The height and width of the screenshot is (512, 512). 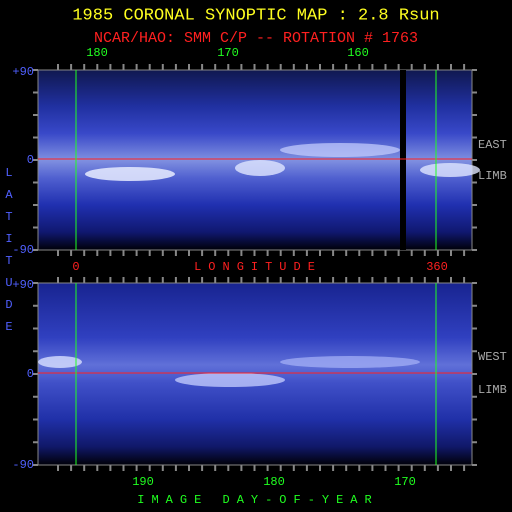 What do you see at coordinates (255, 15) in the screenshot?
I see `title: 1985 CORONAL SYNOPTIC MAP : 2.8 Rsun` at bounding box center [255, 15].